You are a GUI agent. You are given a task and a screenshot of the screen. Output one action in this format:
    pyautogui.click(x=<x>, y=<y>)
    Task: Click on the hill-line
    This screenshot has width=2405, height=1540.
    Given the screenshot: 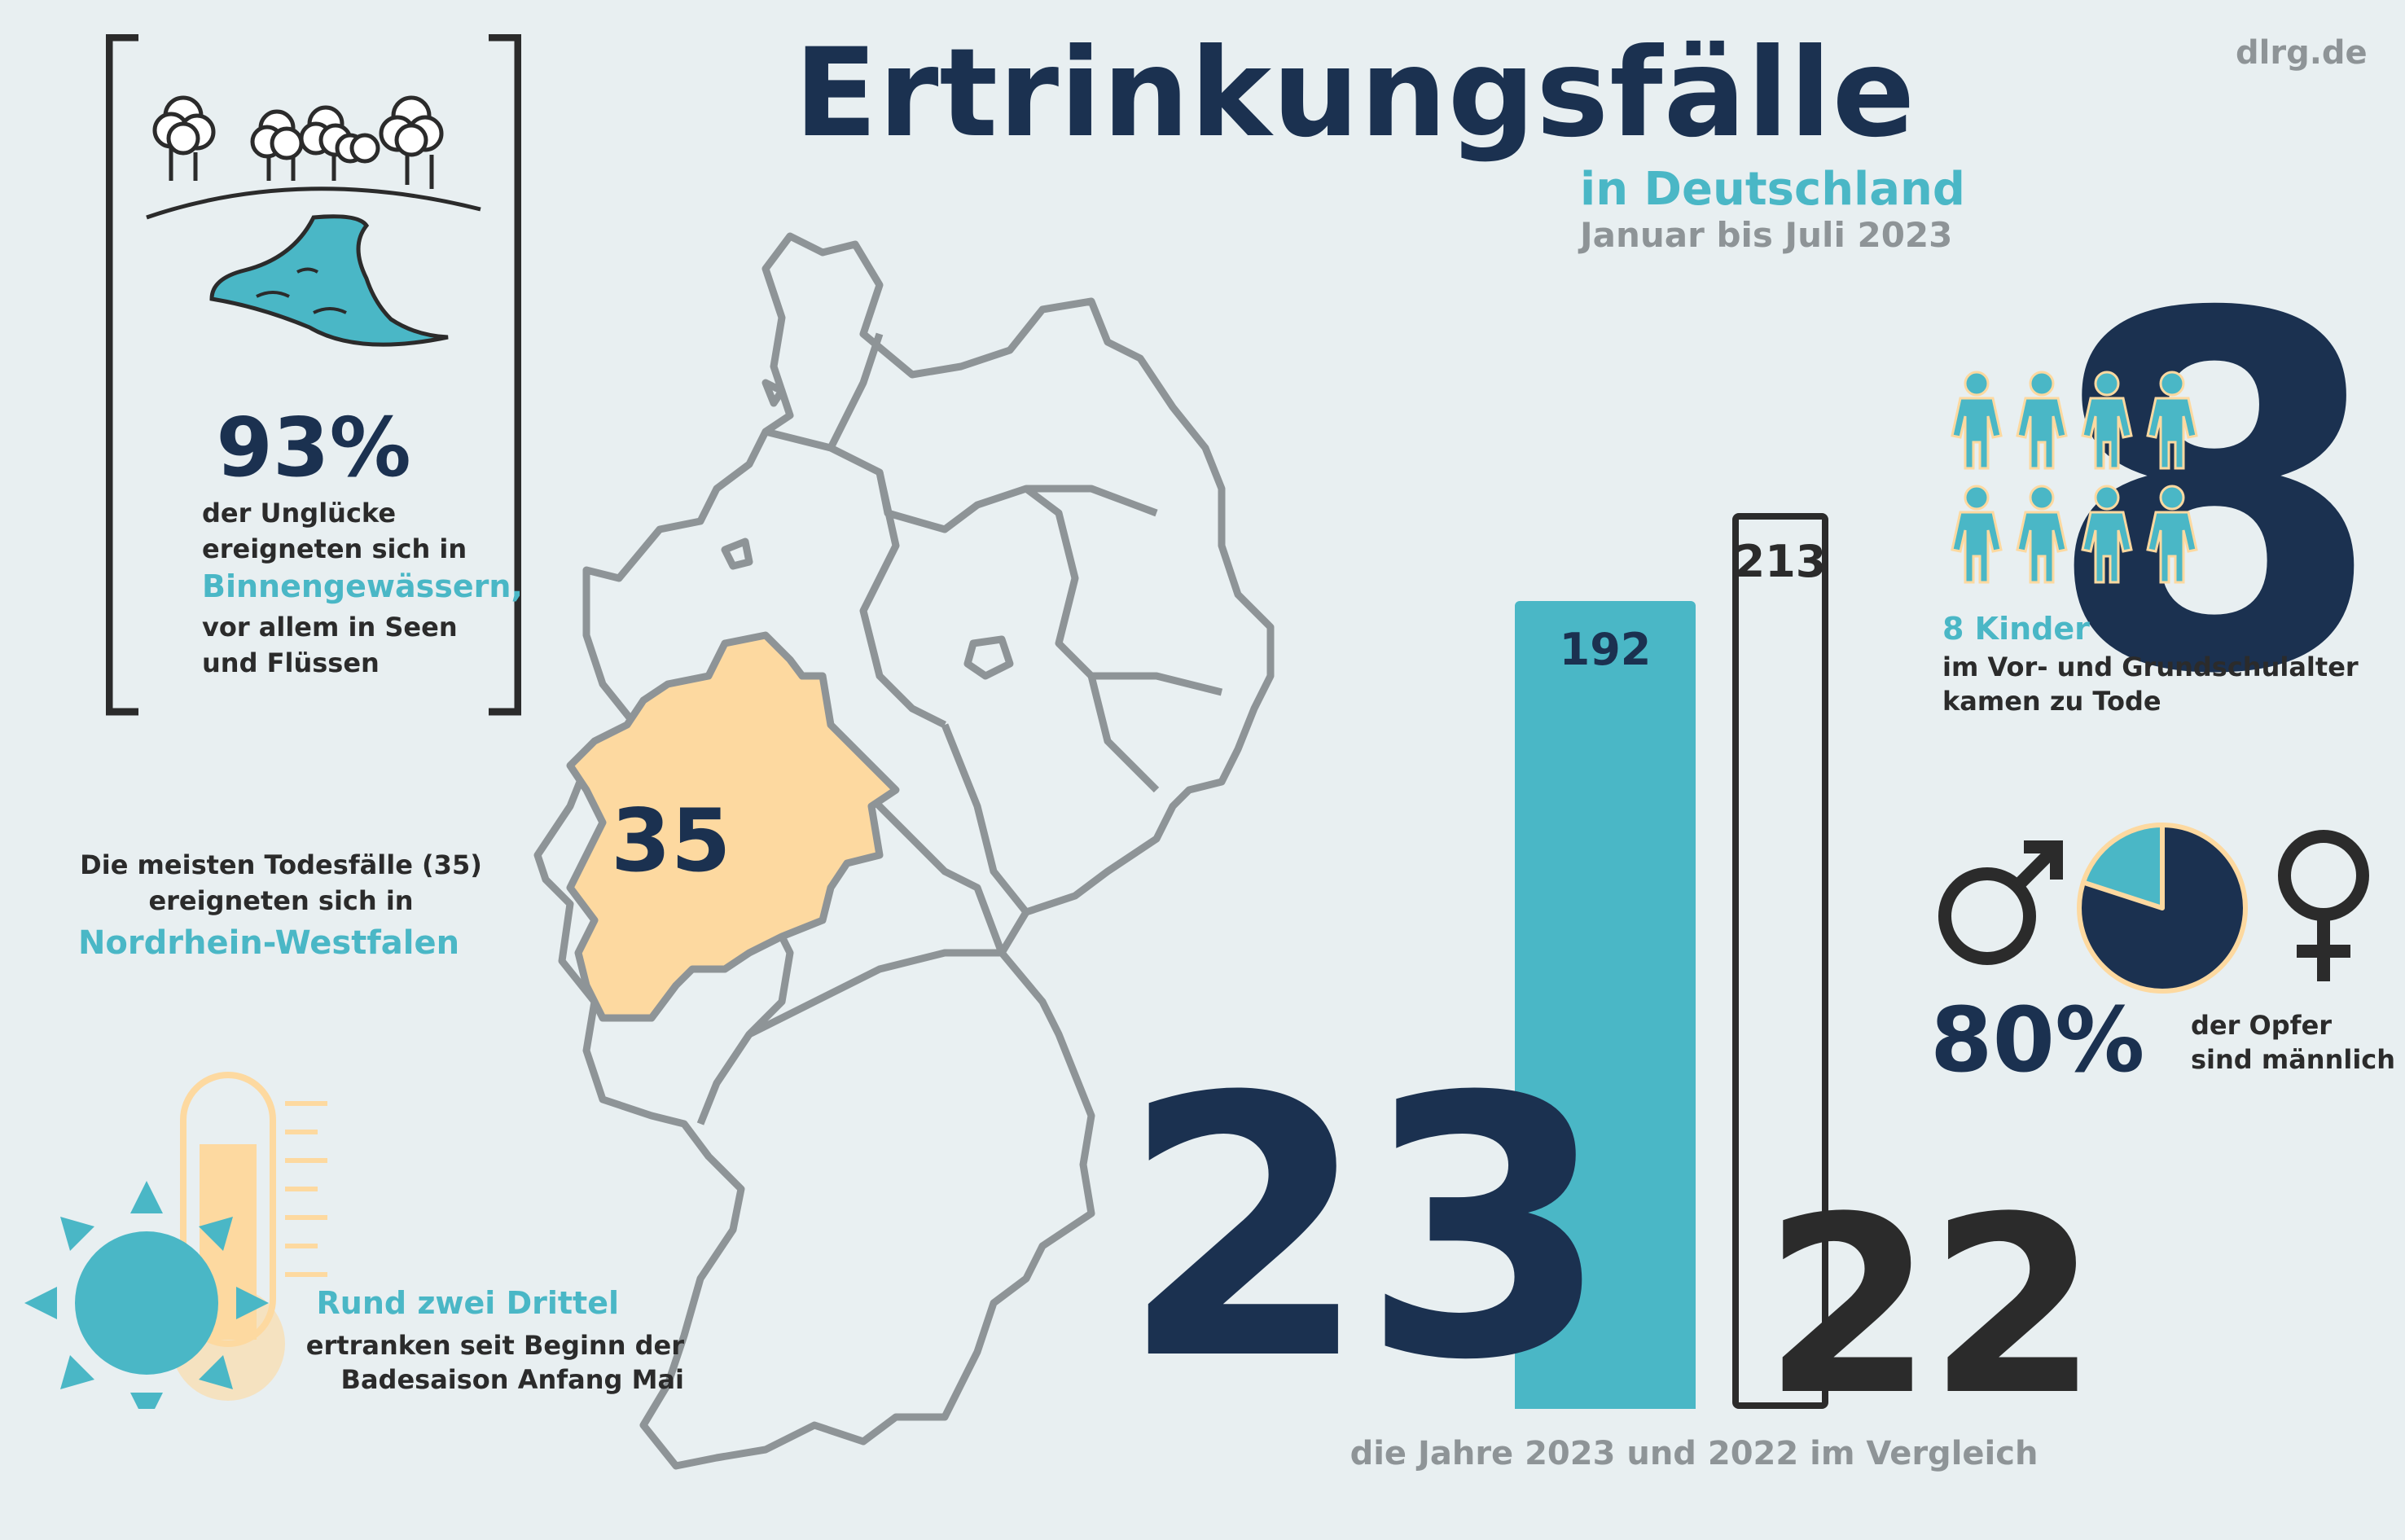 What is the action you would take?
    pyautogui.click(x=313, y=203)
    